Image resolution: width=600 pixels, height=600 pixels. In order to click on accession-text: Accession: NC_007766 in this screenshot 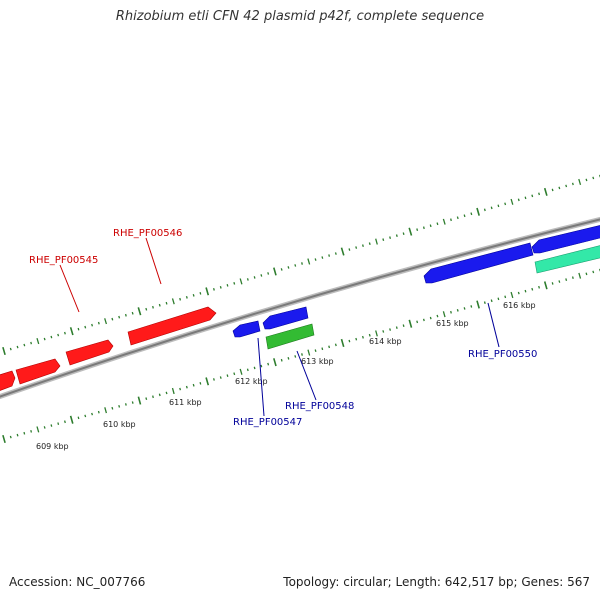, I will do `click(77, 582)`.